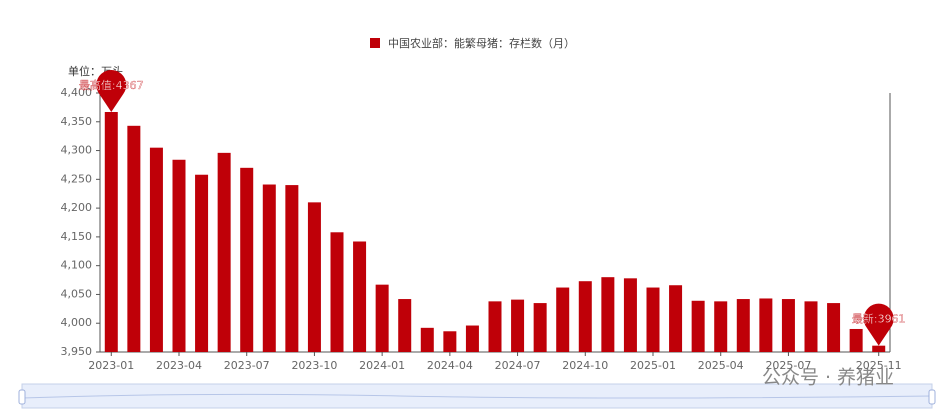  I want to click on y-tick-label: 4,350, so click(77, 121).